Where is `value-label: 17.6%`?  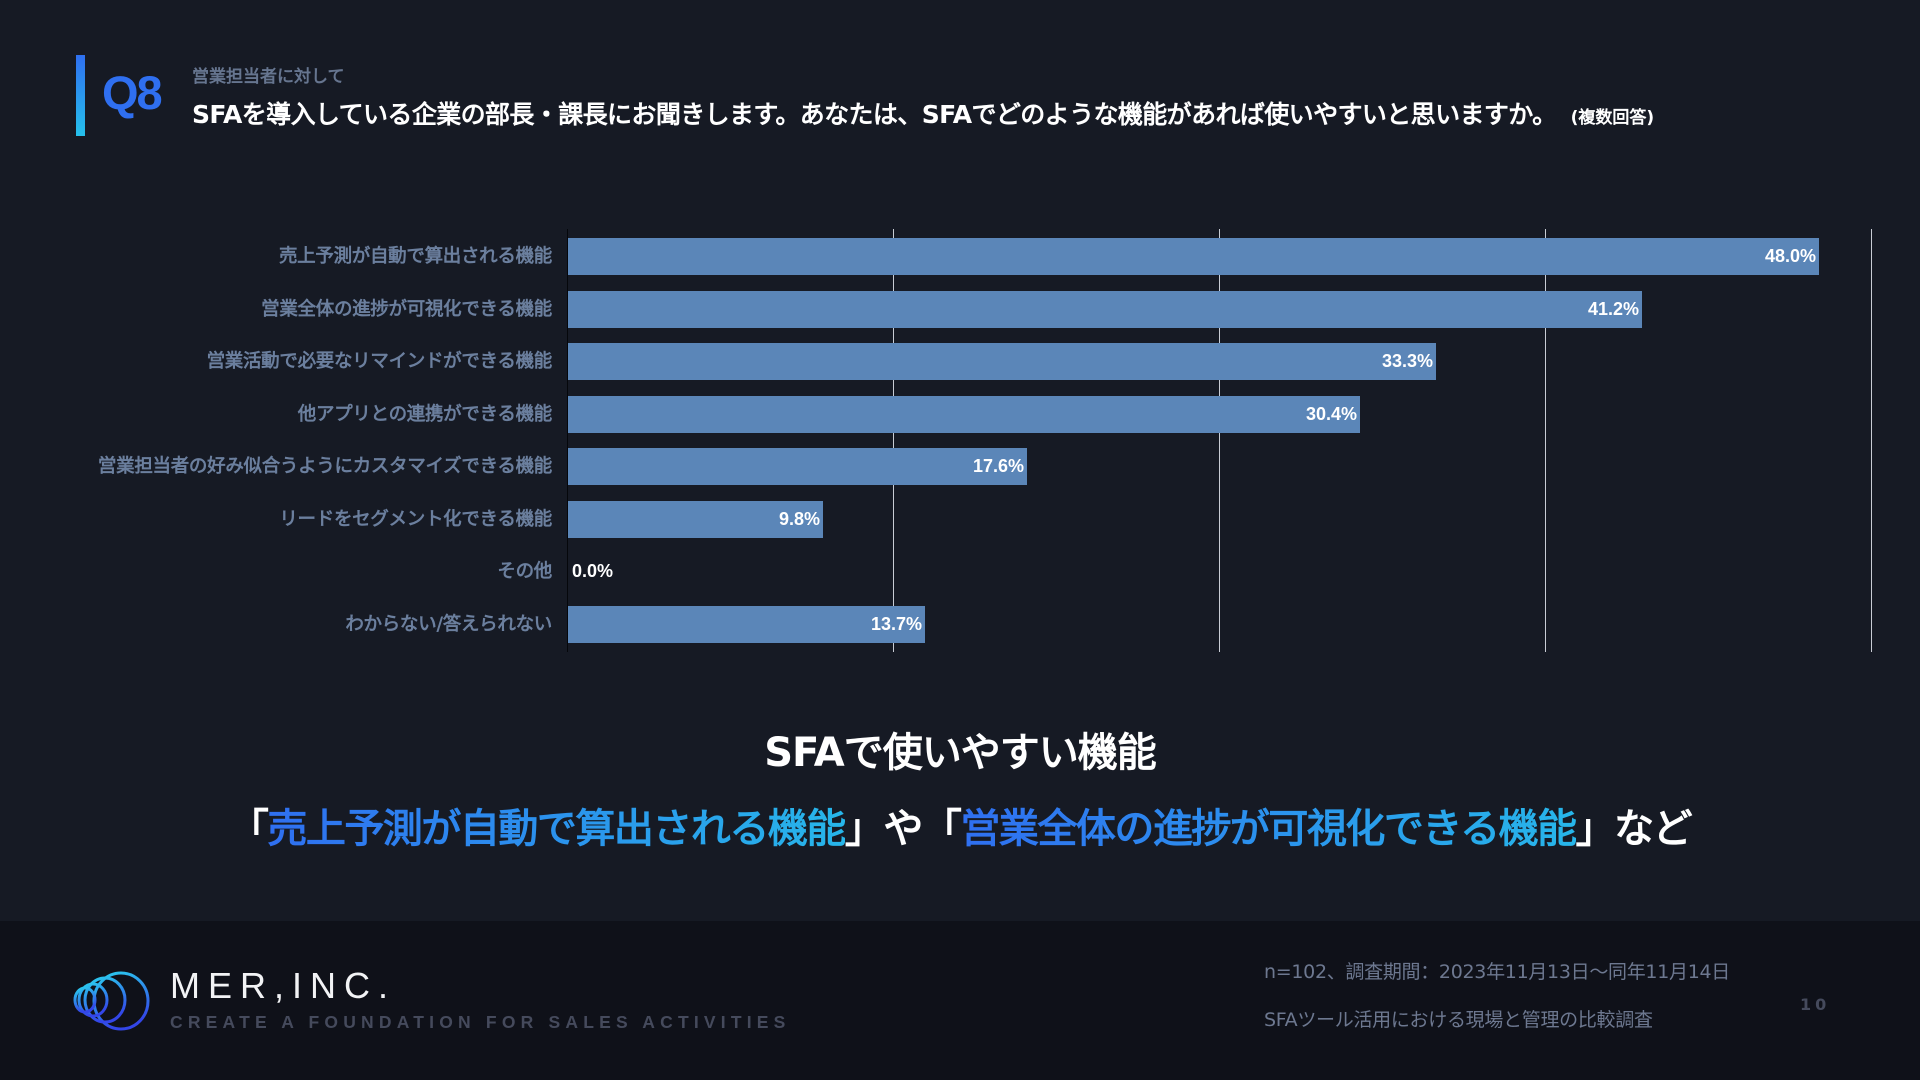
value-label: 17.6% is located at coordinates (998, 466).